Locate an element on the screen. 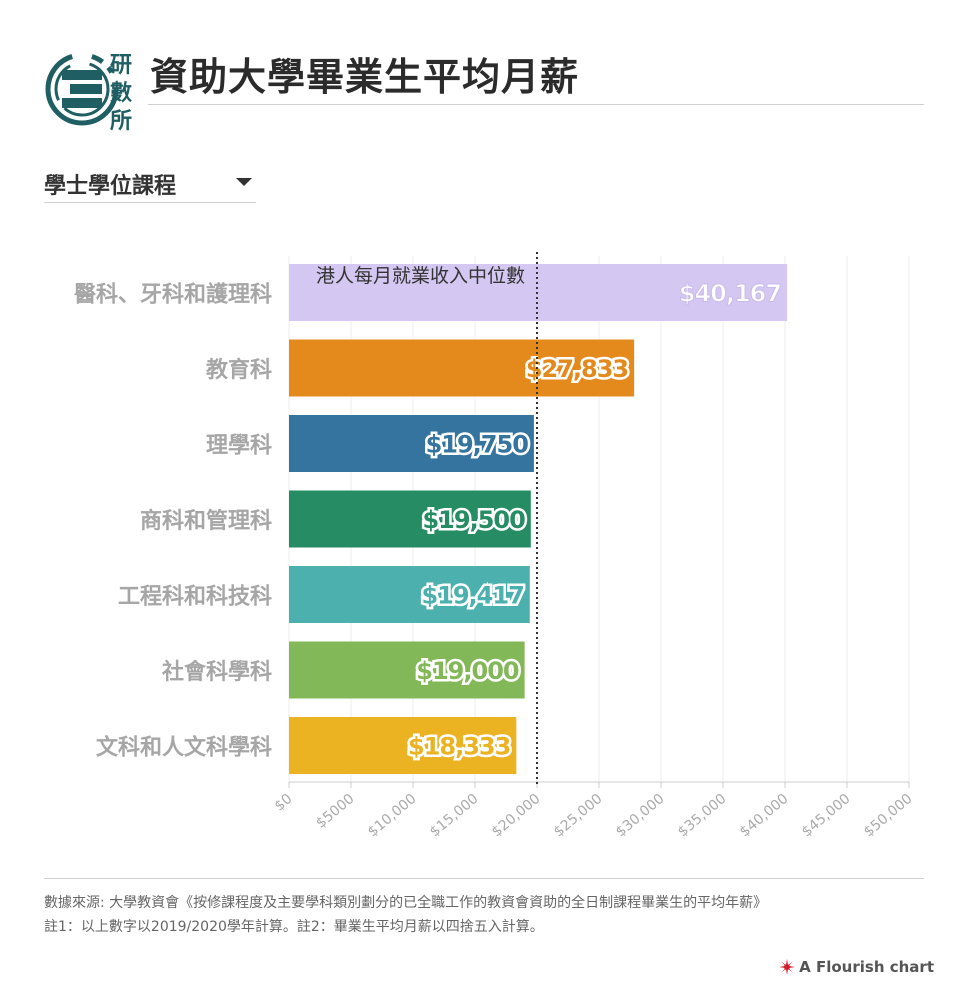 Image resolution: width=976 pixels, height=1008 pixels. flourish-icon is located at coordinates (787, 967).